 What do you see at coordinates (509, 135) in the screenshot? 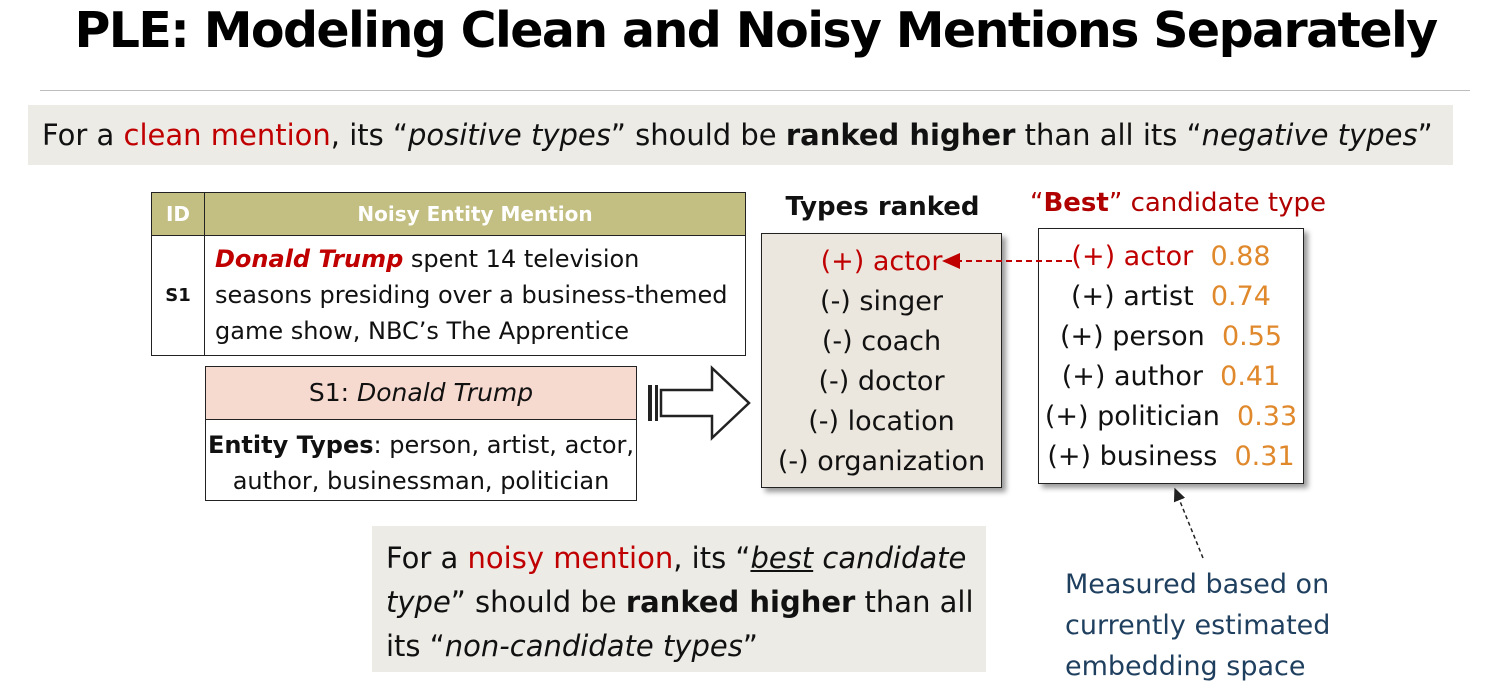
I see `clean-positive-types: positive types` at bounding box center [509, 135].